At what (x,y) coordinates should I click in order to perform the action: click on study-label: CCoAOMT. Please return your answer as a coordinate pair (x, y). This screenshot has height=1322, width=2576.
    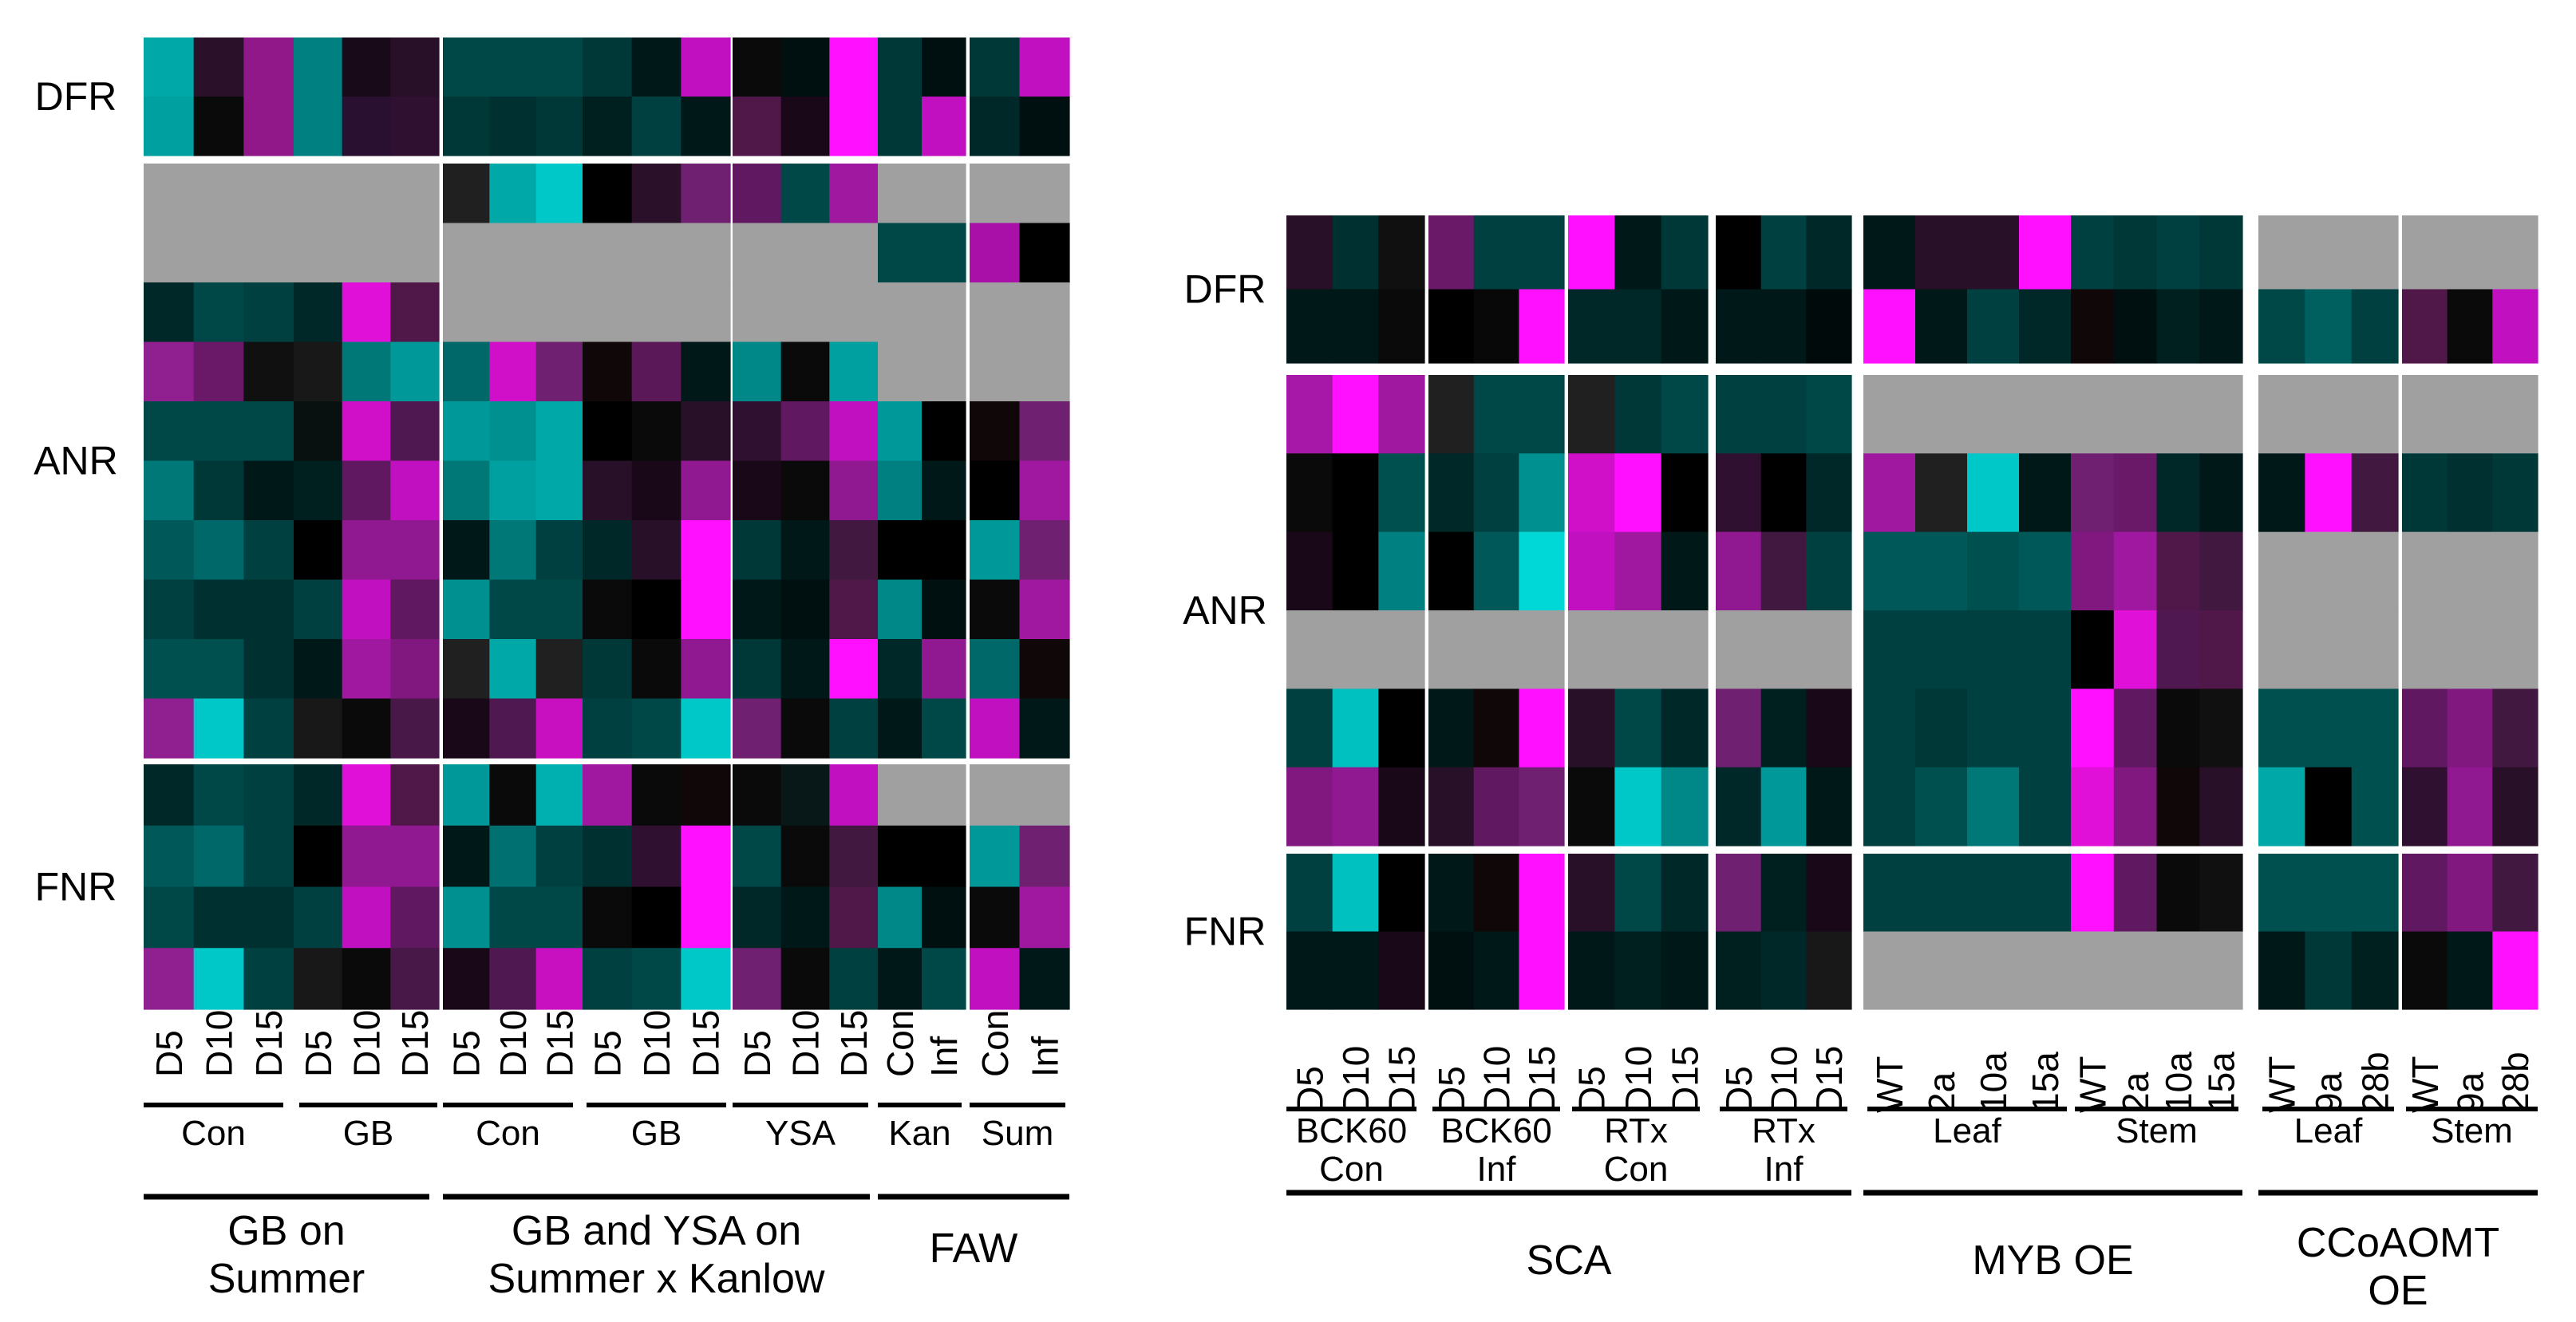
    Looking at the image, I should click on (2398, 1243).